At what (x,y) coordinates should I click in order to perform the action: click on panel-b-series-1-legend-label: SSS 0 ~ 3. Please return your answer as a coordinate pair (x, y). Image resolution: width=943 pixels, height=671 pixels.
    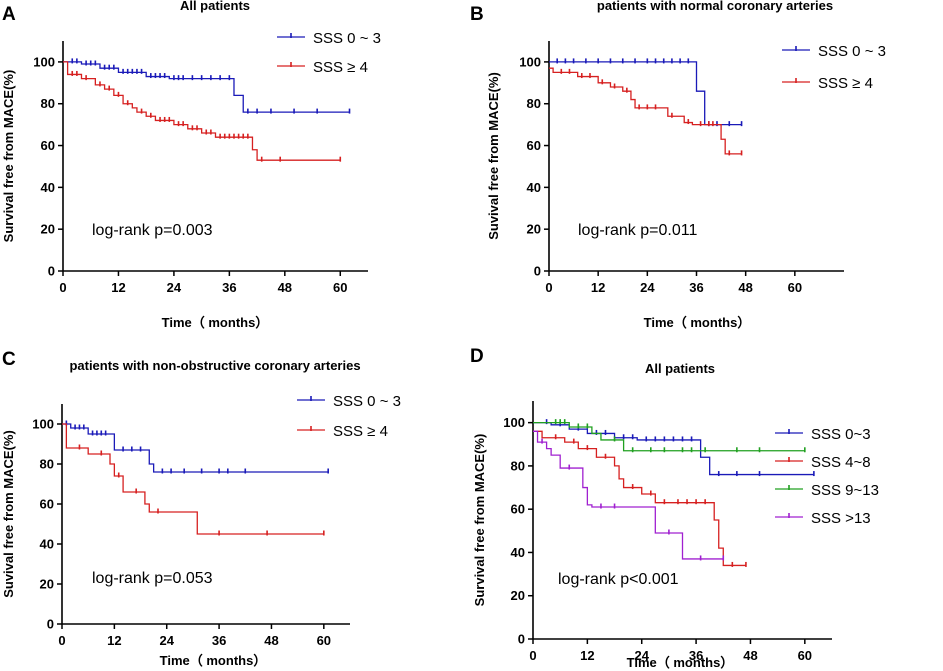
    Looking at the image, I should click on (852, 51).